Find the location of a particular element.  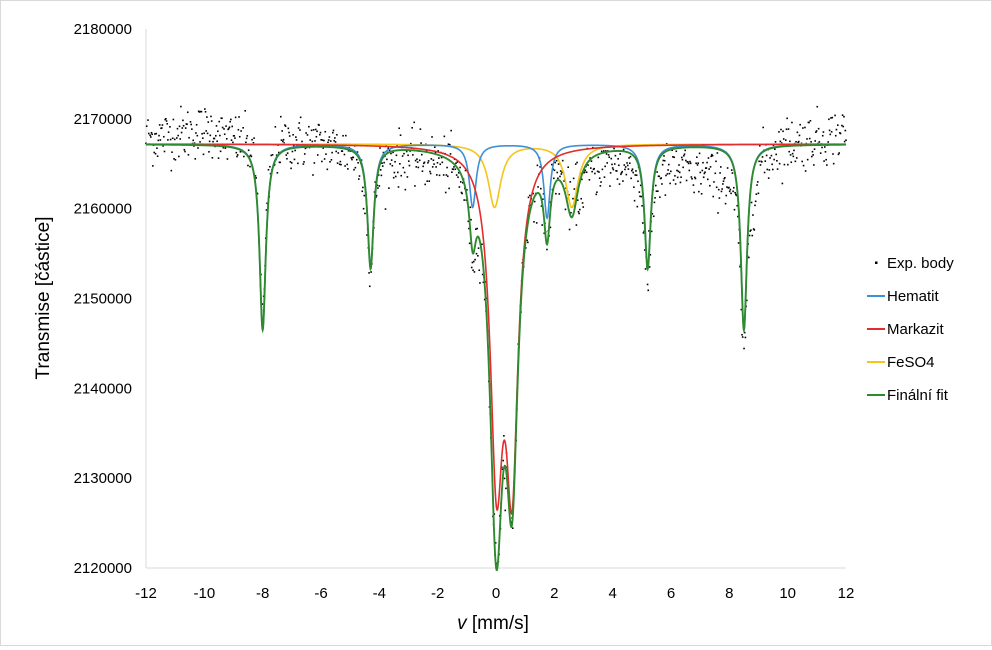

x-tick-label: -4 is located at coordinates (379, 593).